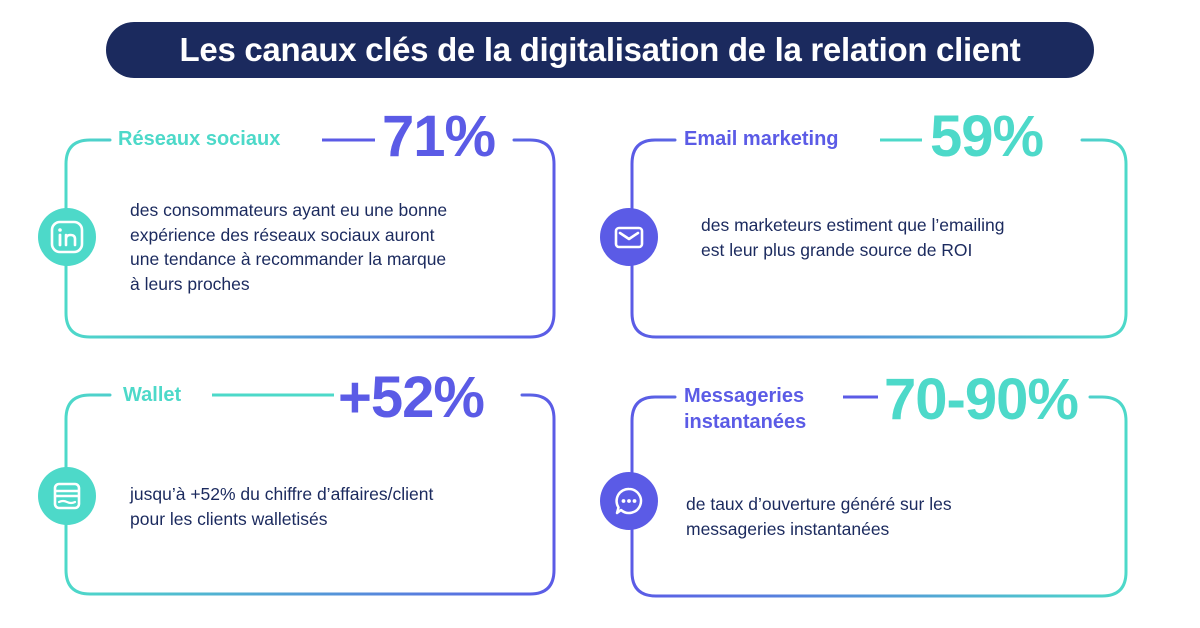  Describe the element at coordinates (229, 518) in the screenshot. I see `description-line: pour les clients walletisés` at that location.